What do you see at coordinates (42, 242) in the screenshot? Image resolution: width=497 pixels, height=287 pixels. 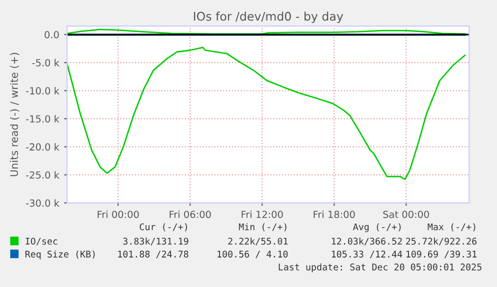 I see `legend-label: IO/sec` at bounding box center [42, 242].